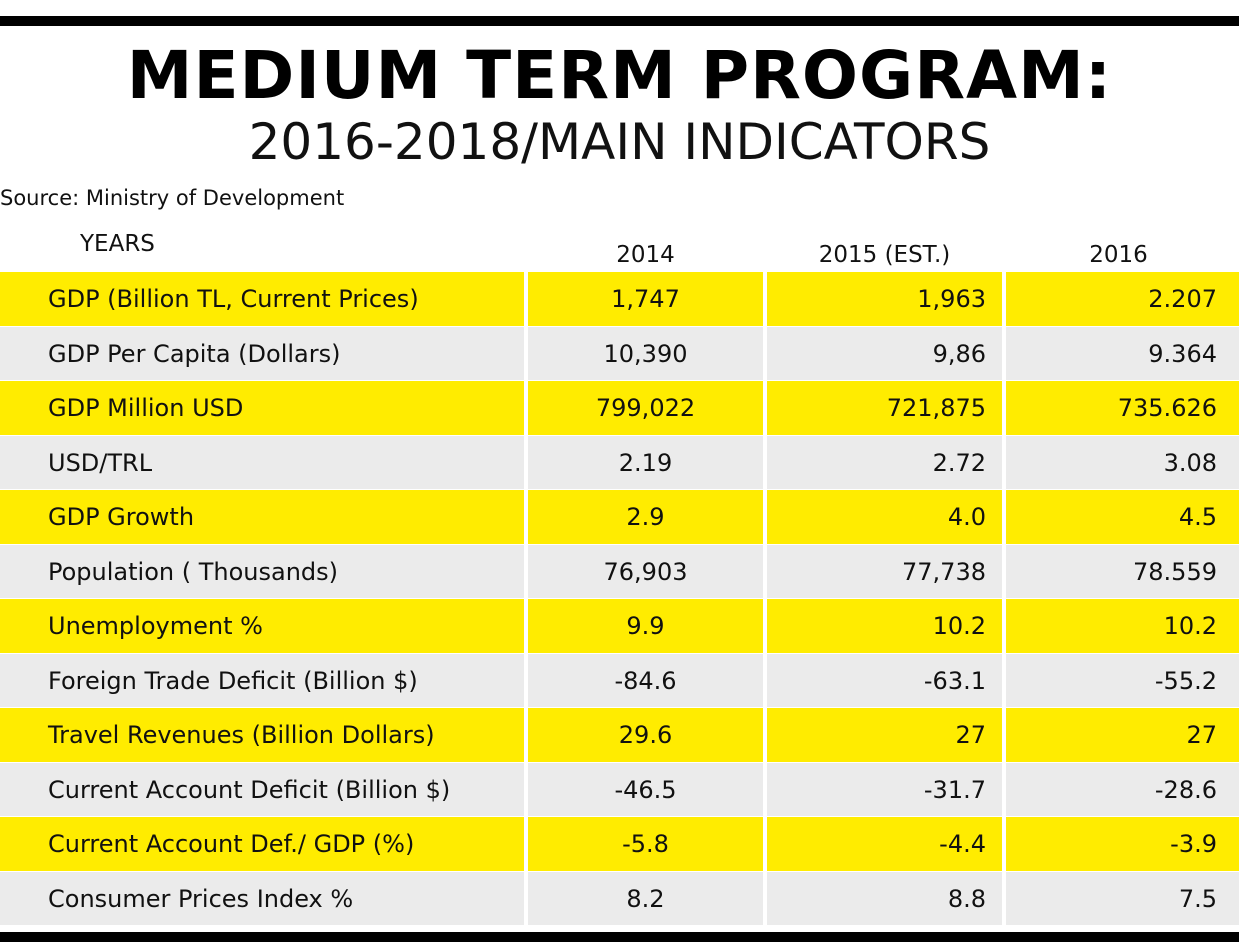  What do you see at coordinates (884, 462) in the screenshot?
I see `value-2015: 2.72` at bounding box center [884, 462].